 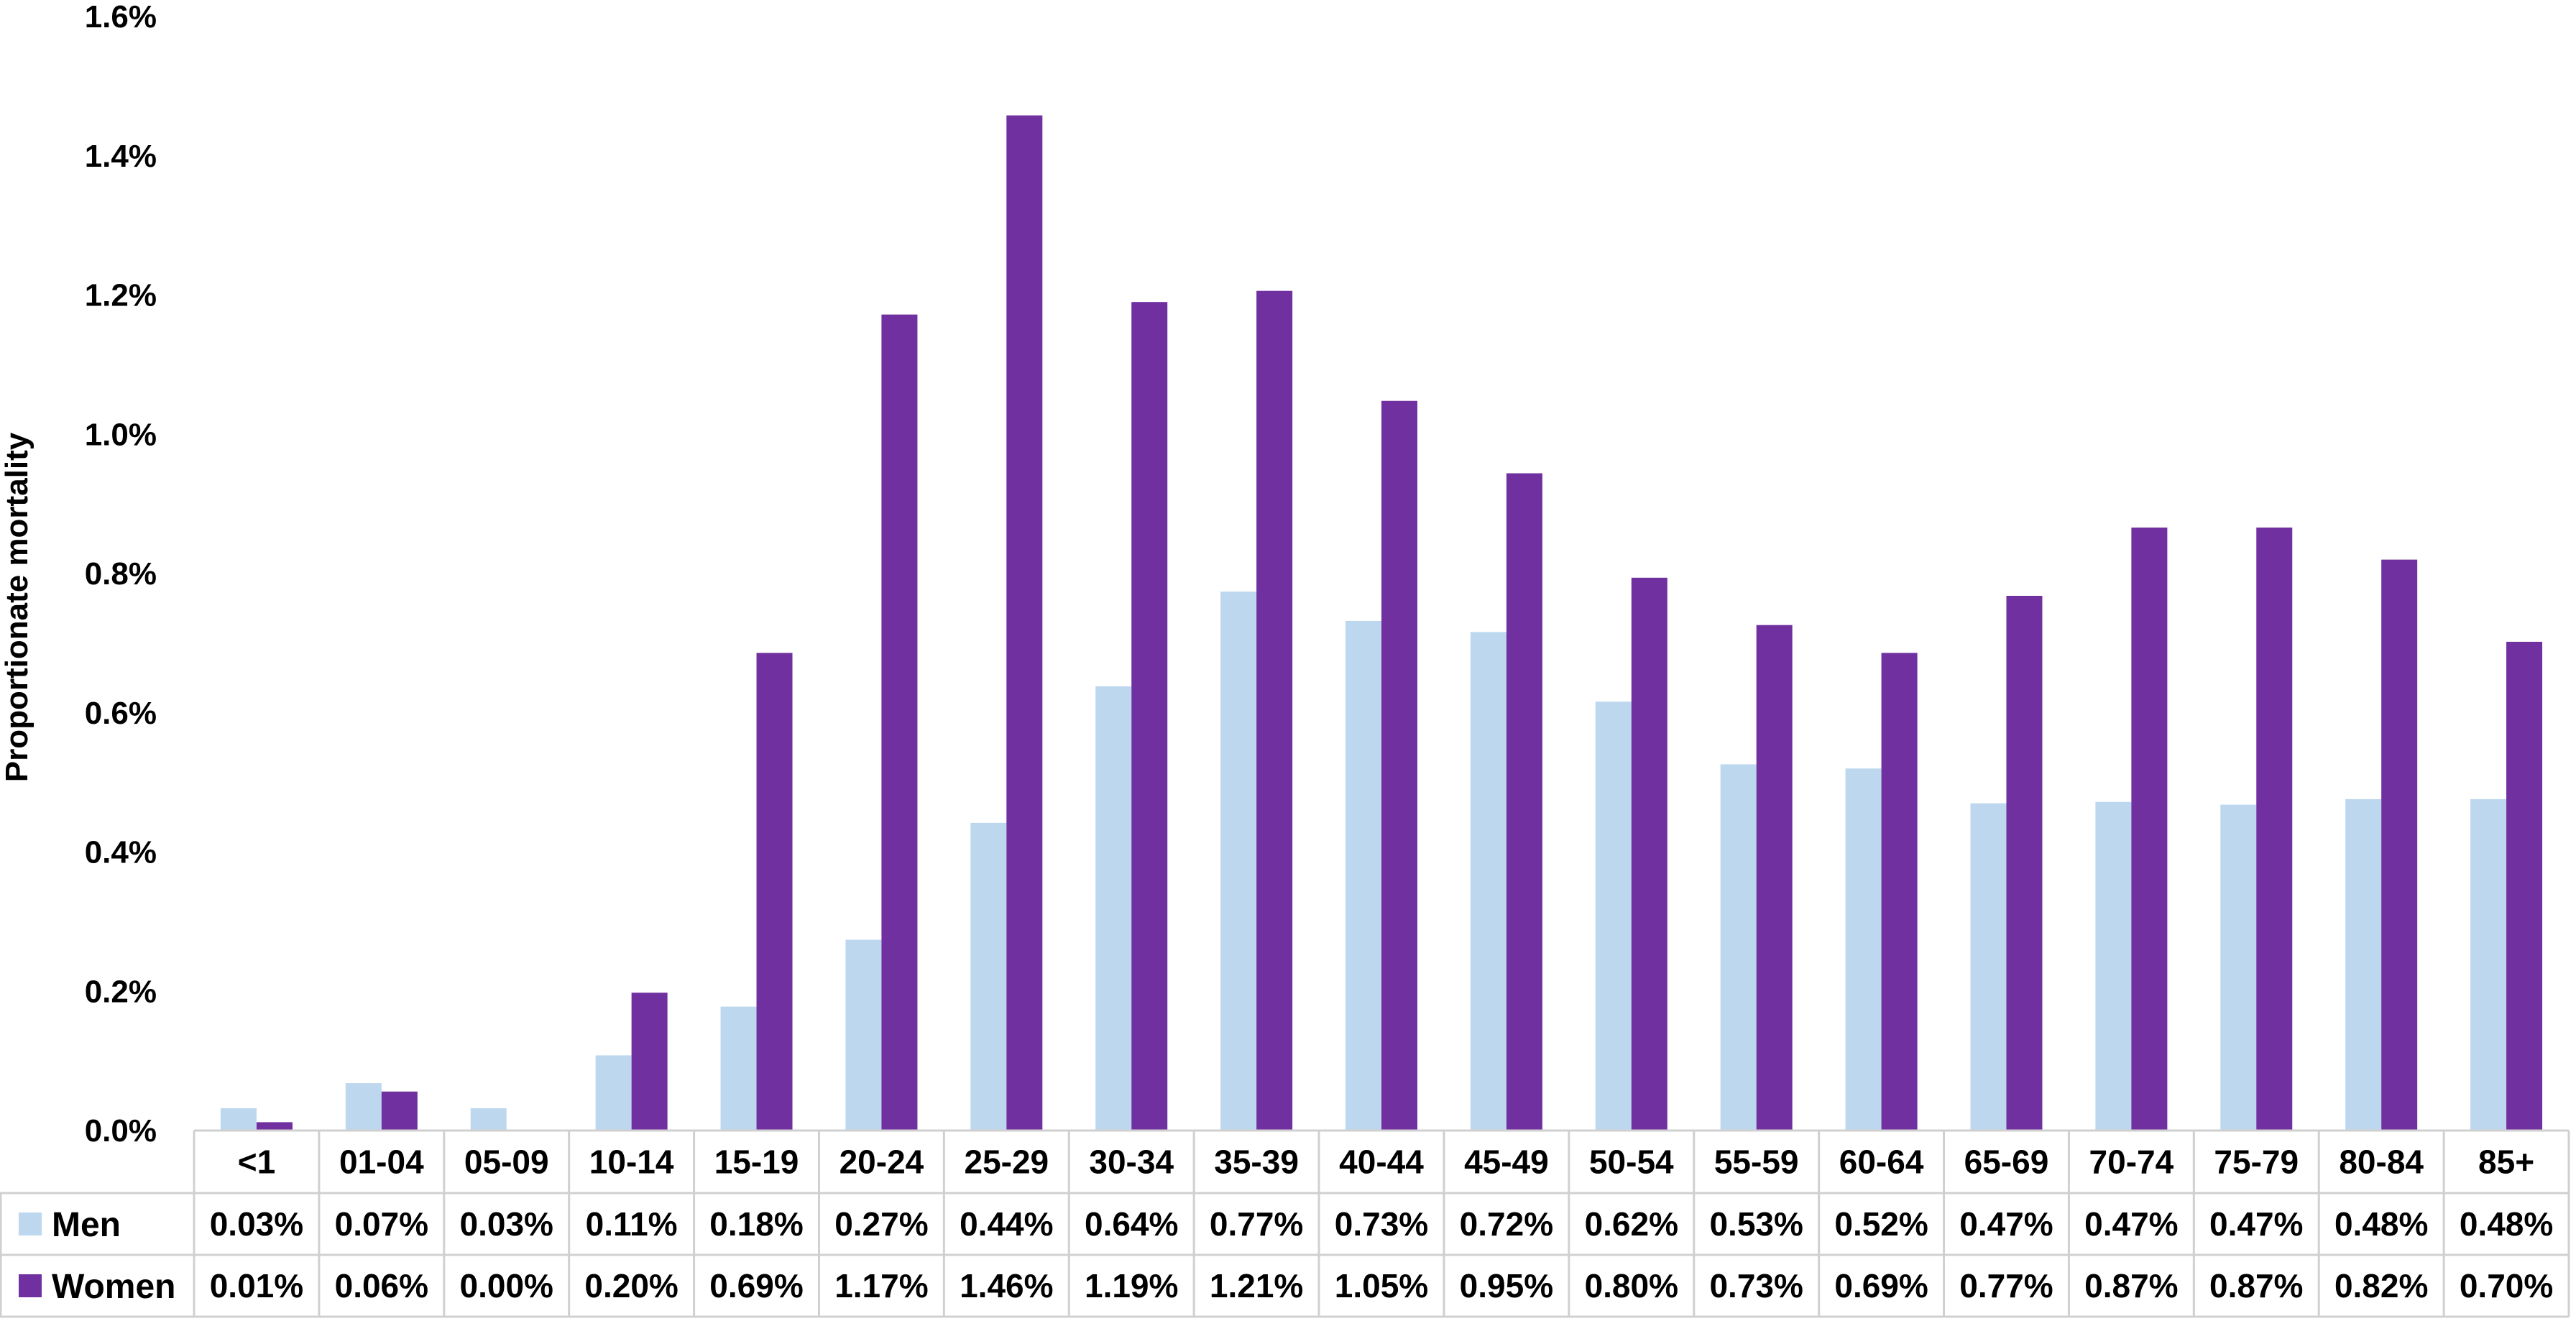 What do you see at coordinates (756, 1162) in the screenshot?
I see `x-category-label: 15-19` at bounding box center [756, 1162].